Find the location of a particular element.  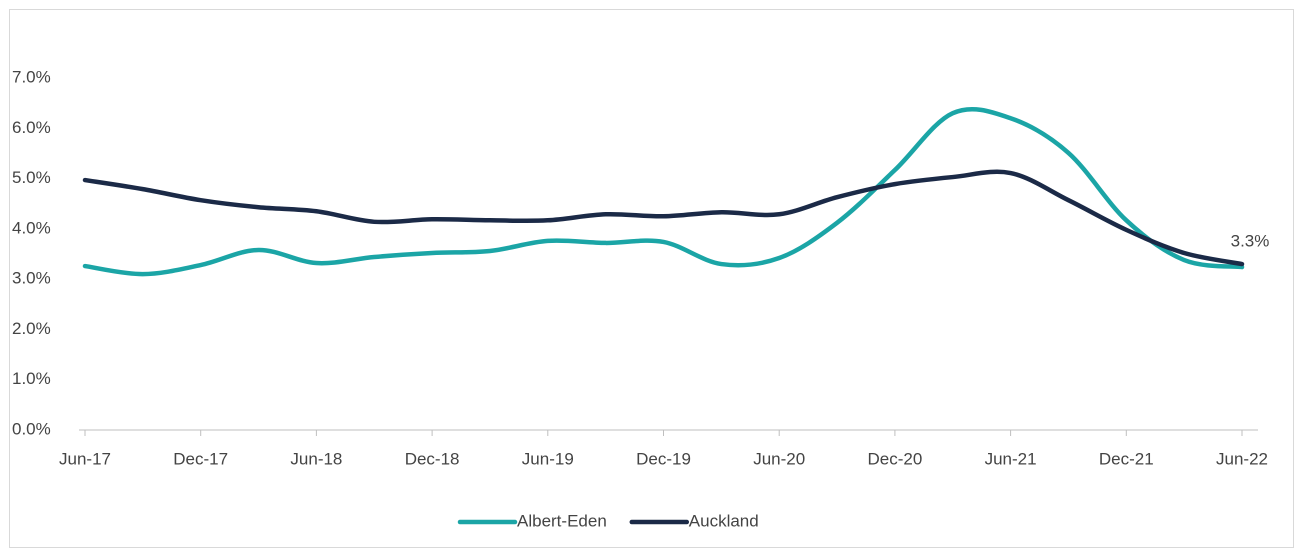

y-tick-label: 3.0% is located at coordinates (31, 278).